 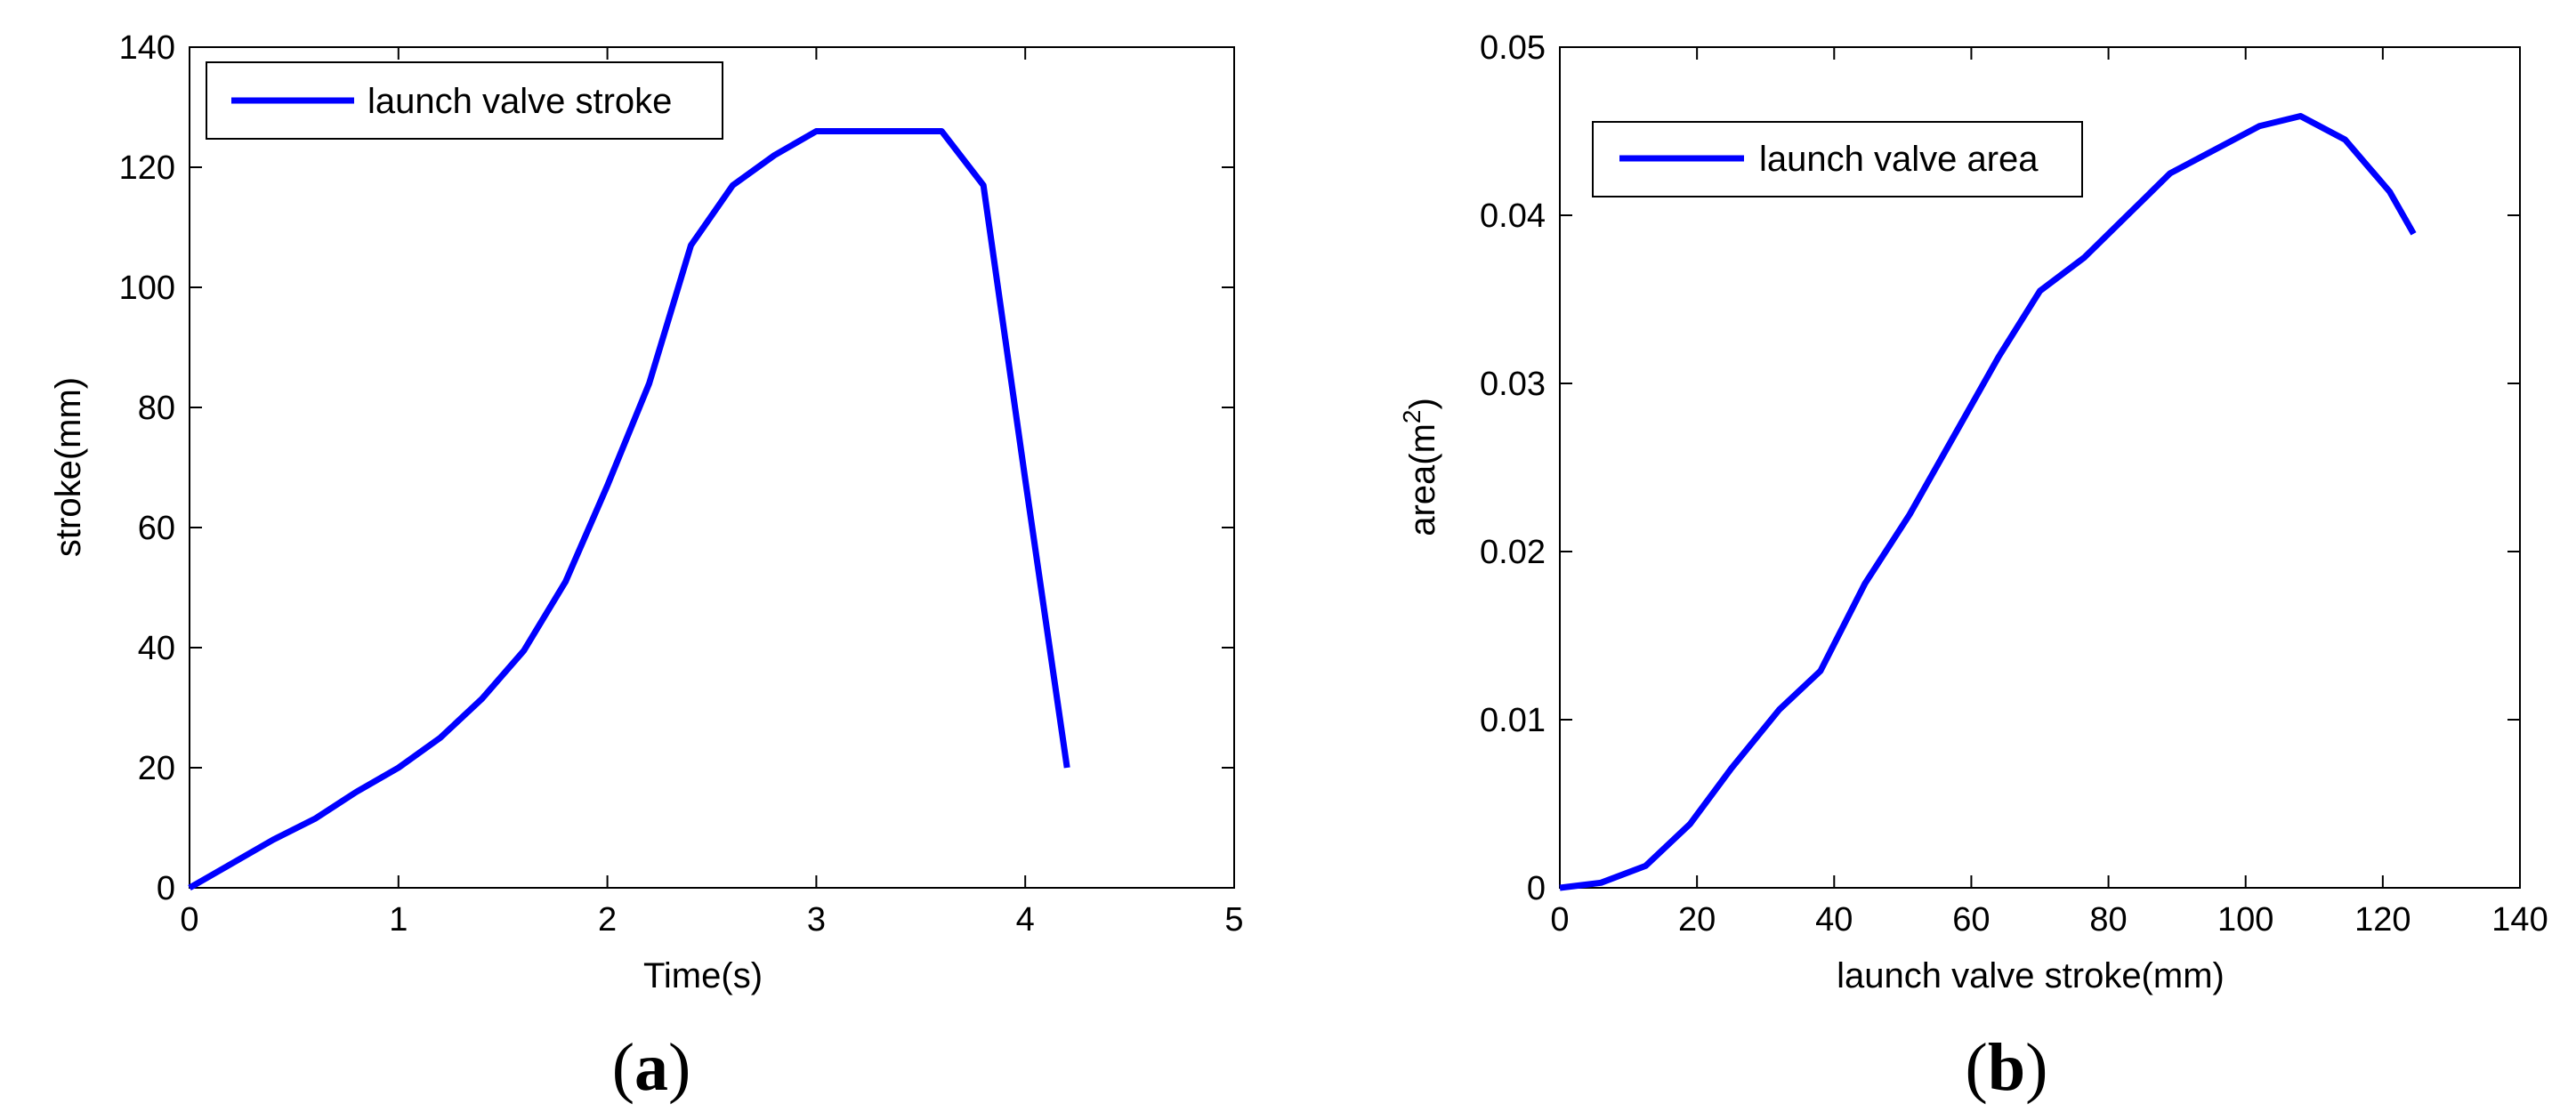 What do you see at coordinates (156, 408) in the screenshot?
I see `y-tick-label: 80` at bounding box center [156, 408].